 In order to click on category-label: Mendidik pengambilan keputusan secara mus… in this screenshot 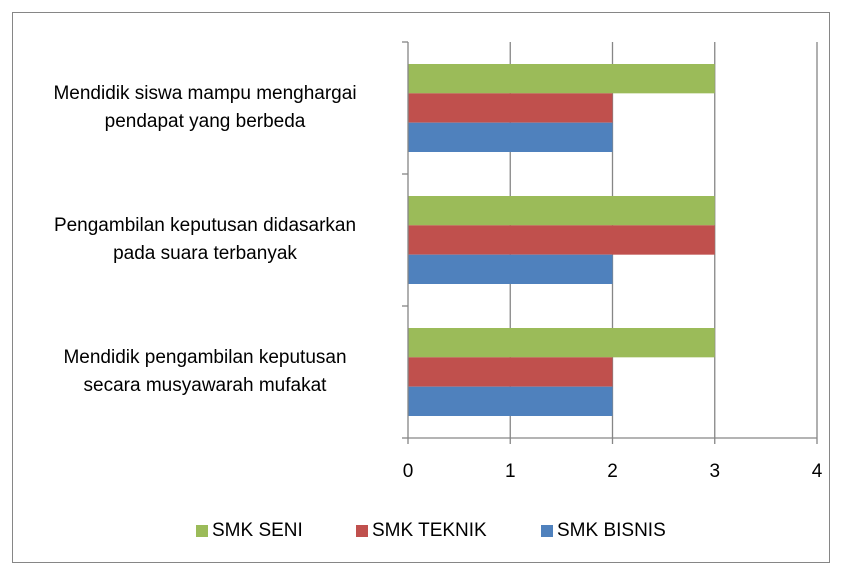, I will do `click(204, 371)`.